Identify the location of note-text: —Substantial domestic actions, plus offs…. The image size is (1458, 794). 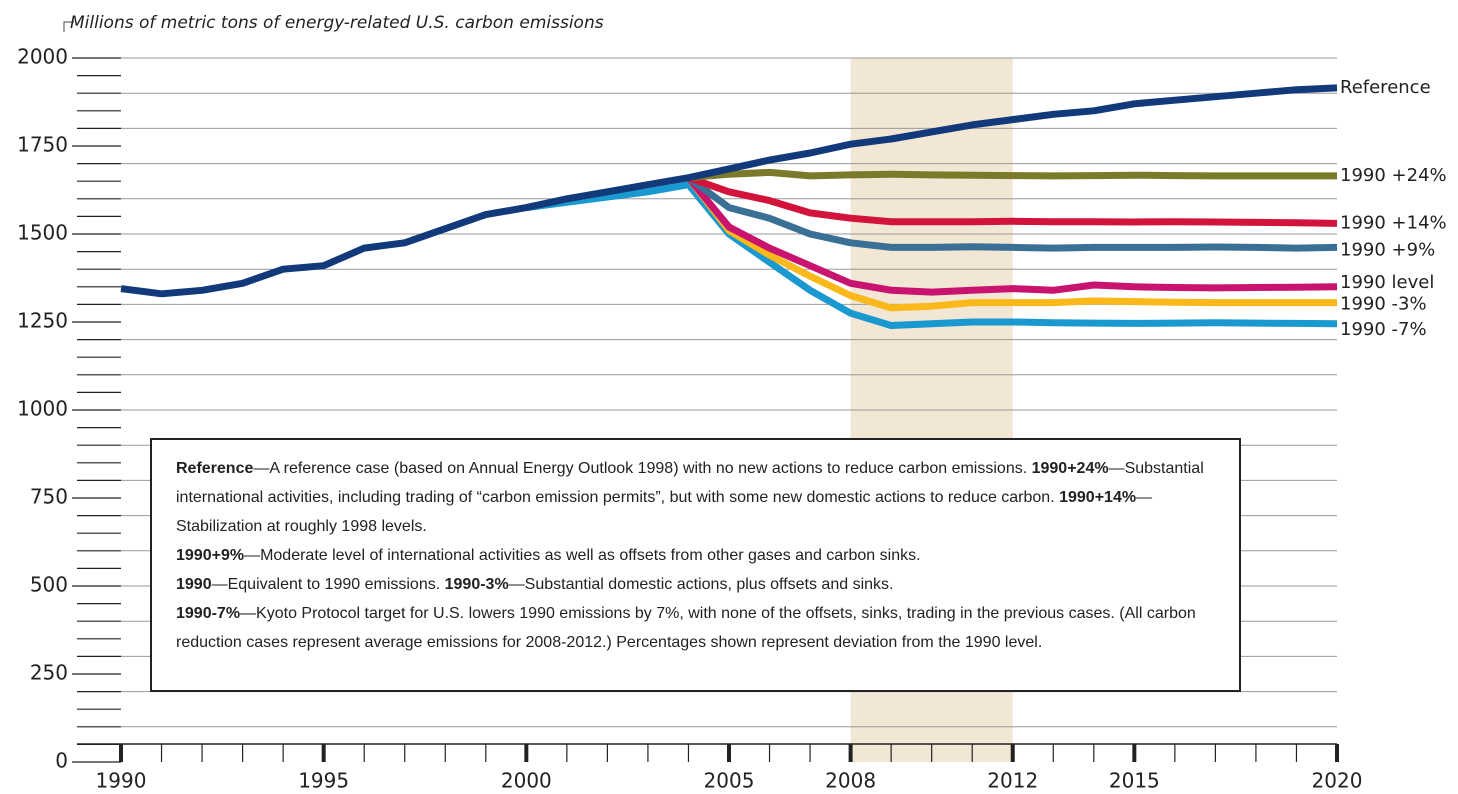
(701, 584).